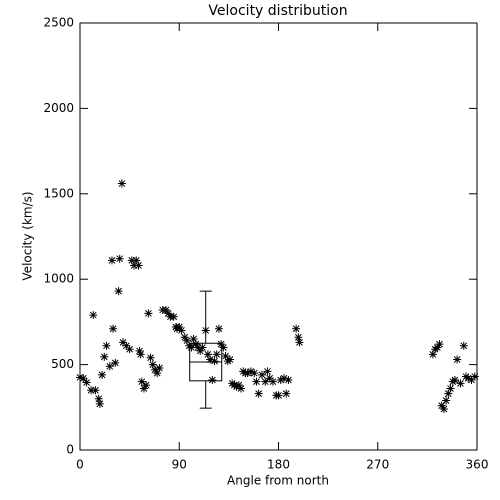  Describe the element at coordinates (62, 364) in the screenshot. I see `y-tick-label: 500` at that location.